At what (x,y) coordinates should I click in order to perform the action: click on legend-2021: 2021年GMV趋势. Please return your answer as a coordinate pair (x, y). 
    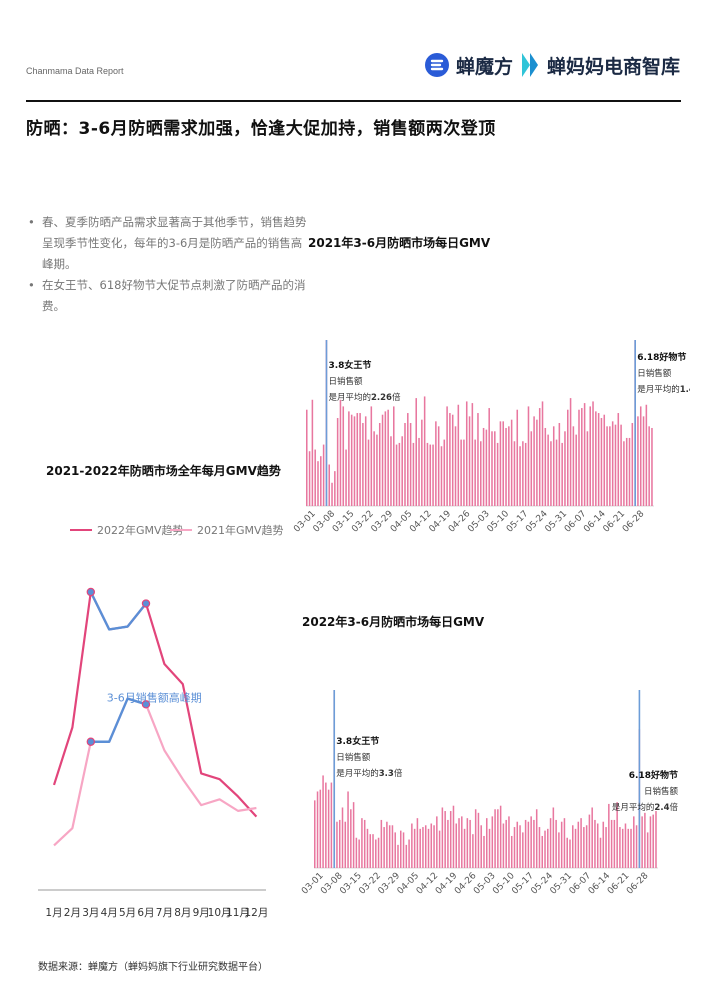
    Looking at the image, I should click on (227, 530).